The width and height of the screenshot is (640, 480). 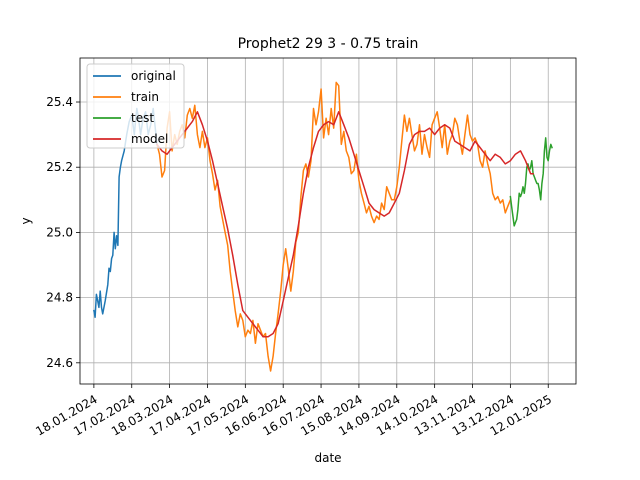 What do you see at coordinates (327, 458) in the screenshot?
I see `x-axis-label: date` at bounding box center [327, 458].